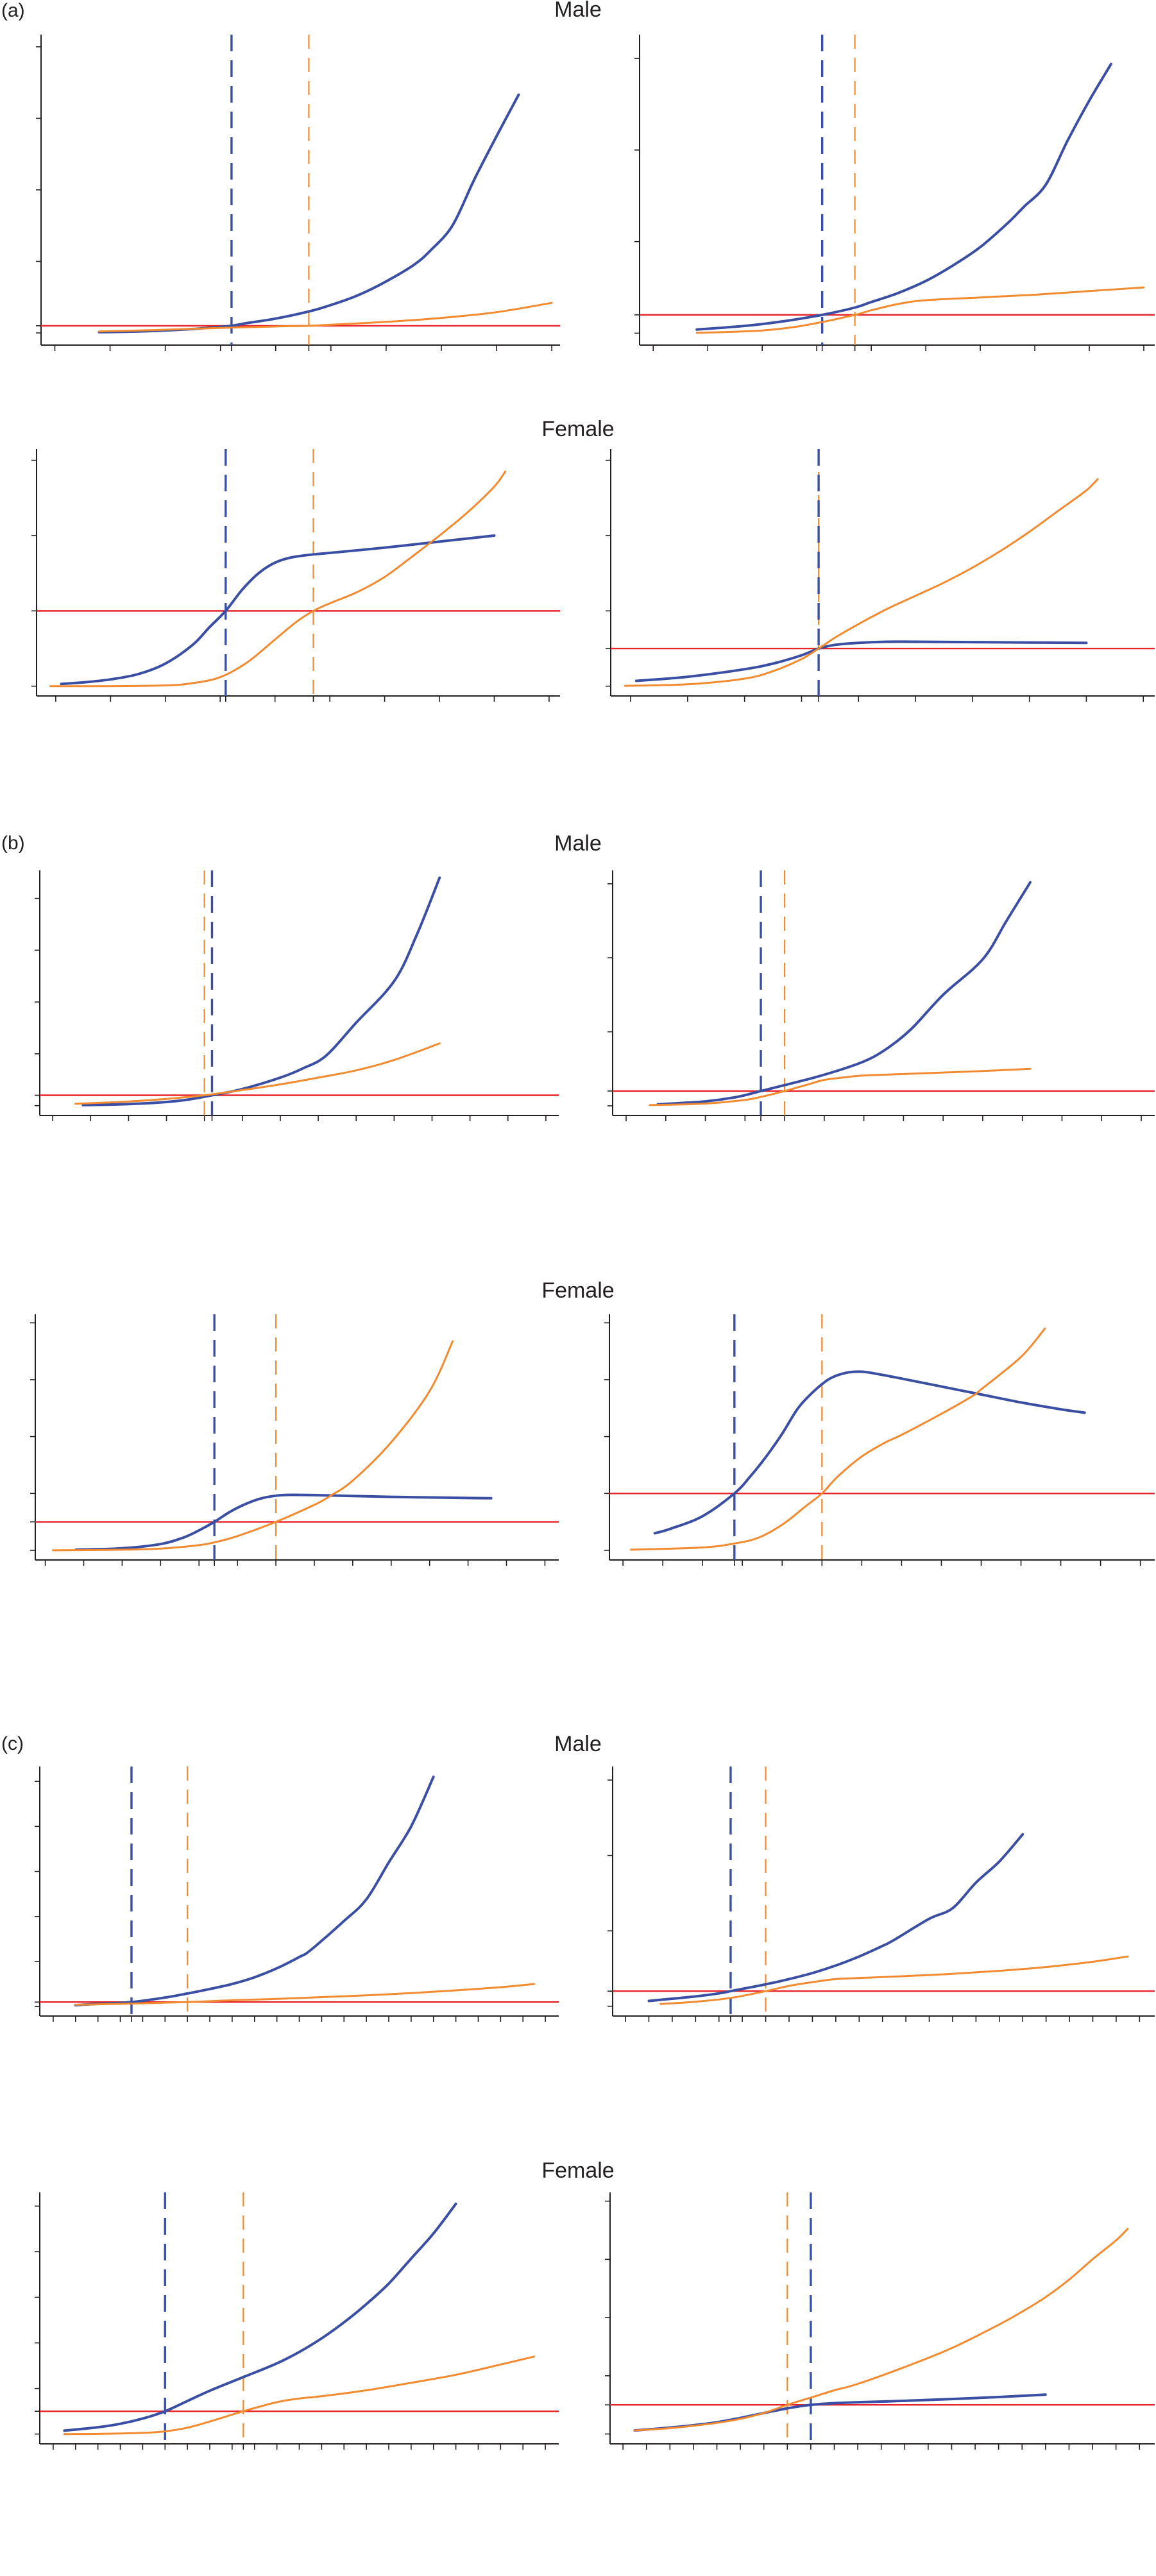 Image resolution: width=1156 pixels, height=2576 pixels. I want to click on chart-panel-a-male-diabetes, so click(298, 193).